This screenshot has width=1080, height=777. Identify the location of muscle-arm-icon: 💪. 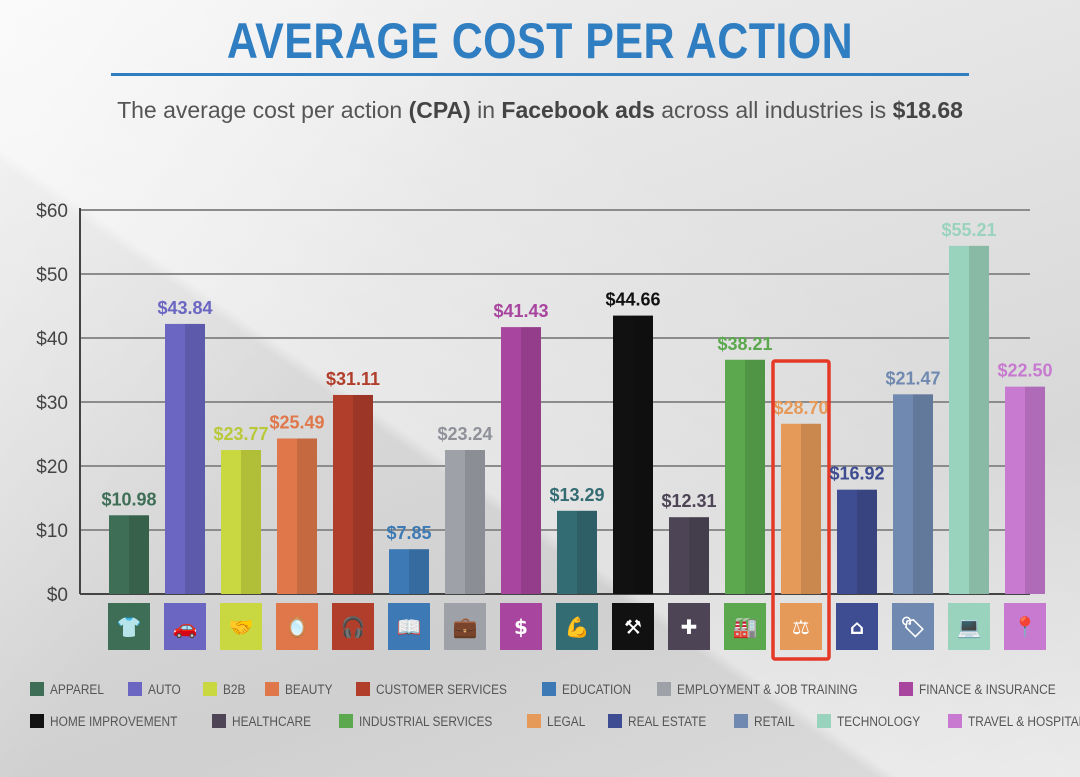
(577, 627).